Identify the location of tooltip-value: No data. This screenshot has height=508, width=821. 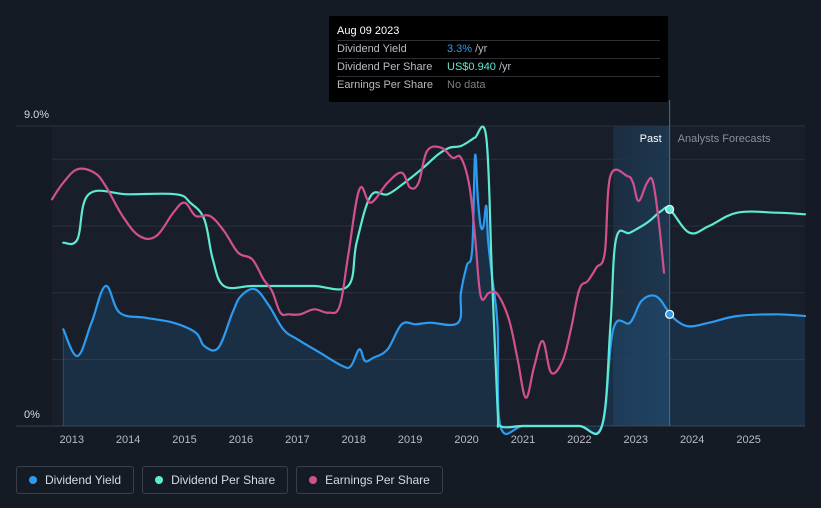
(466, 85).